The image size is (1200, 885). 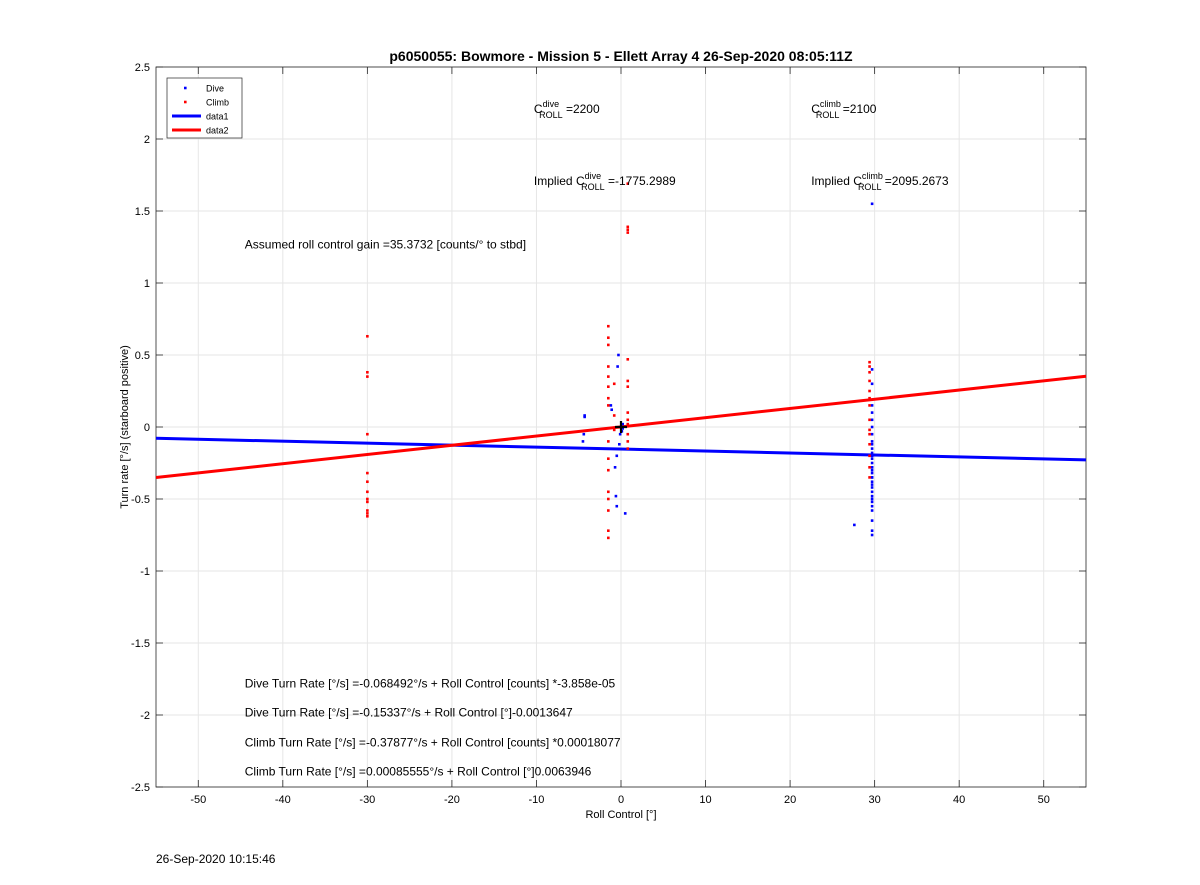 I want to click on annotation-text: Cdive ROLL =2200, so click(x=567, y=109).